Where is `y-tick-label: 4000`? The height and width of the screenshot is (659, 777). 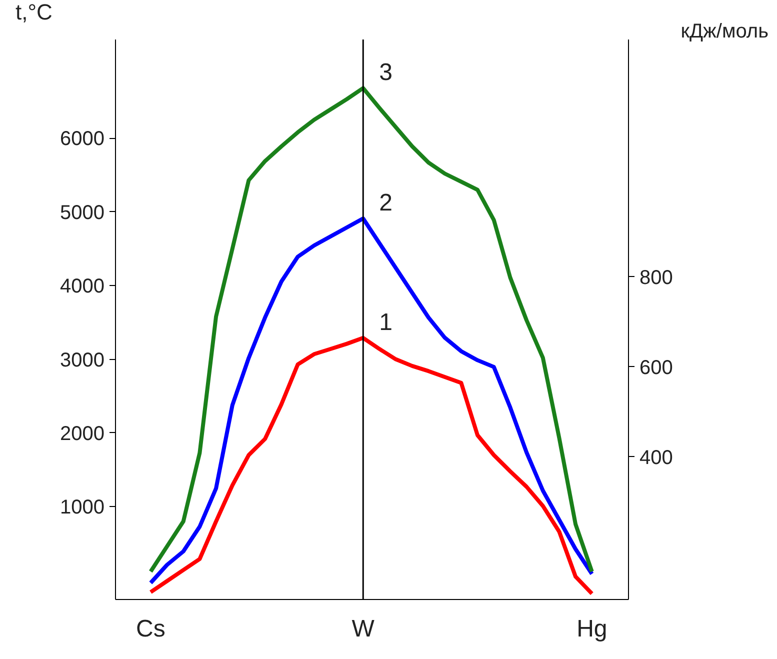
y-tick-label: 4000 is located at coordinates (82, 287).